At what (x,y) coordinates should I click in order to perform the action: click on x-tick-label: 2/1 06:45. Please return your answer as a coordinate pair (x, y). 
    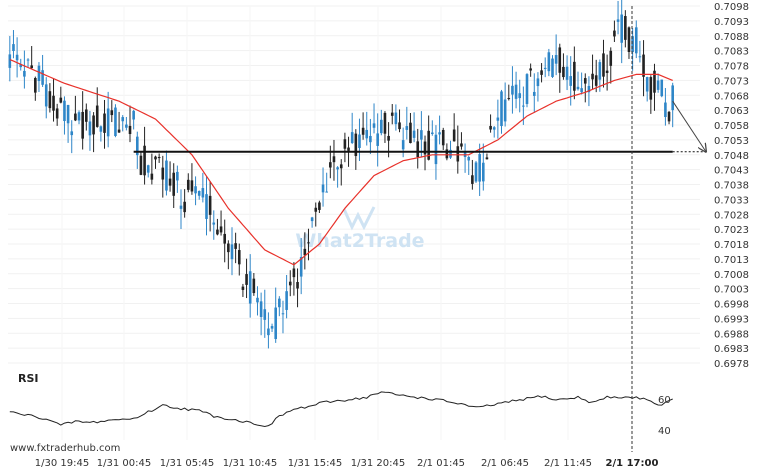
    Looking at the image, I should click on (505, 463).